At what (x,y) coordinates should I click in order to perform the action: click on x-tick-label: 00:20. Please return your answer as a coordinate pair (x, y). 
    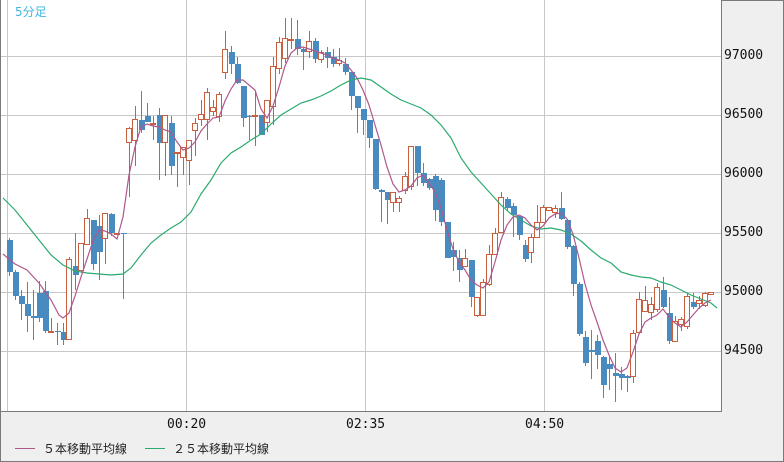
    Looking at the image, I should click on (187, 424).